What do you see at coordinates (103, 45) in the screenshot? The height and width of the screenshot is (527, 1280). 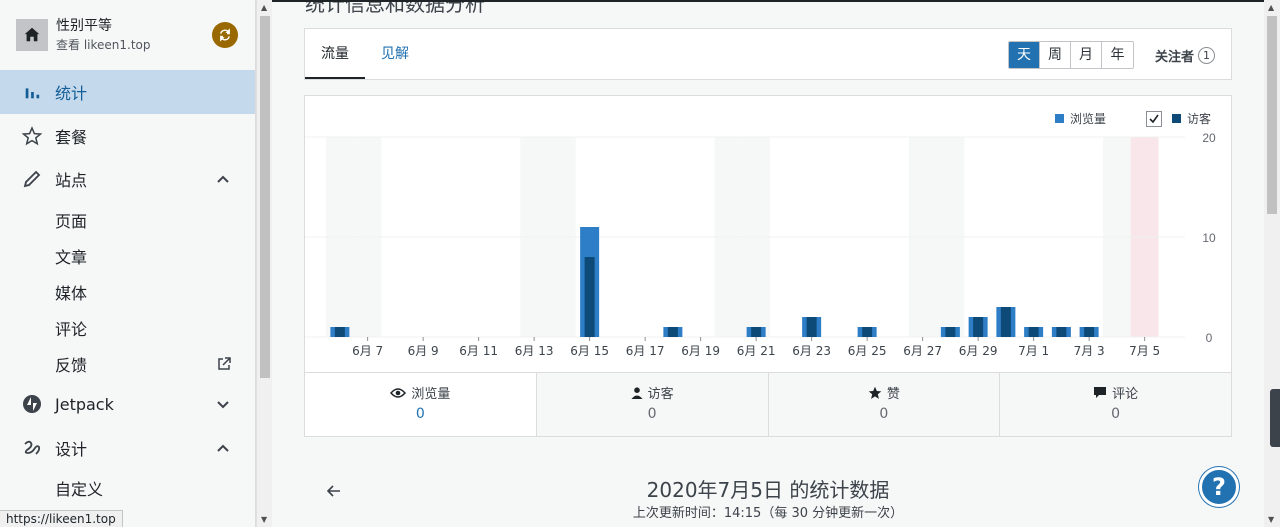 I see `site-url: 查看 likeen1.top` at bounding box center [103, 45].